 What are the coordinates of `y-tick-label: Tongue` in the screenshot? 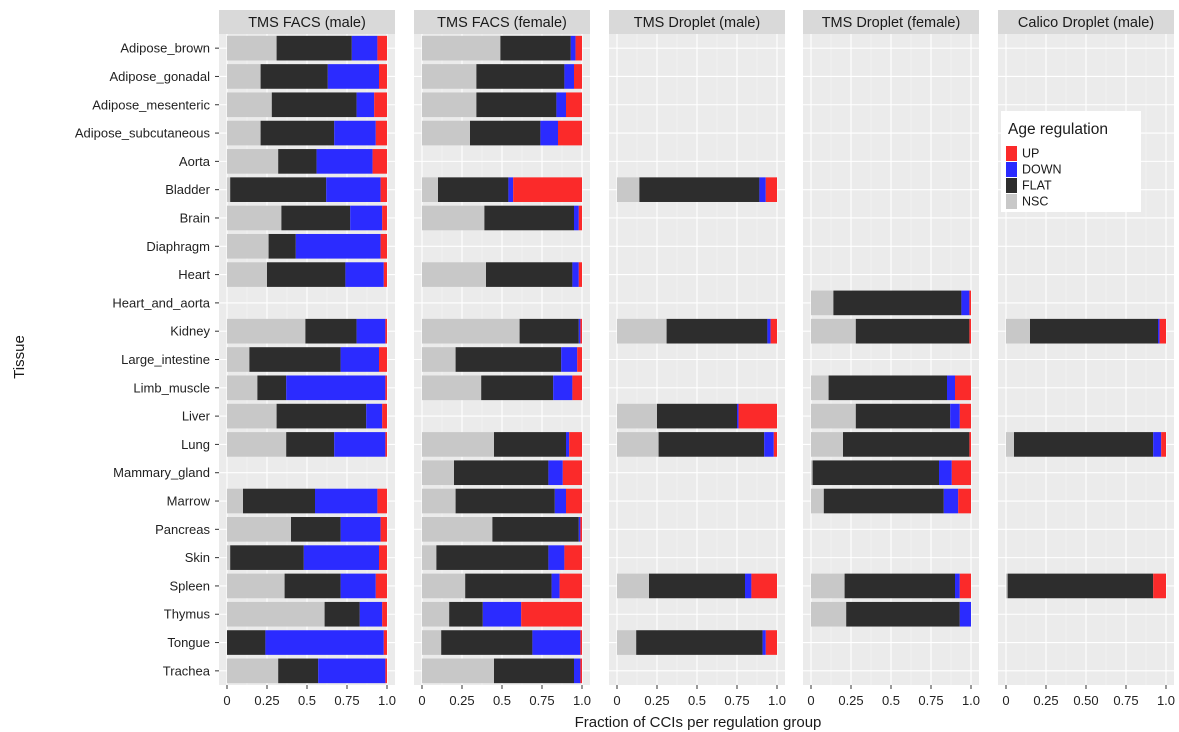 It's located at (188, 642).